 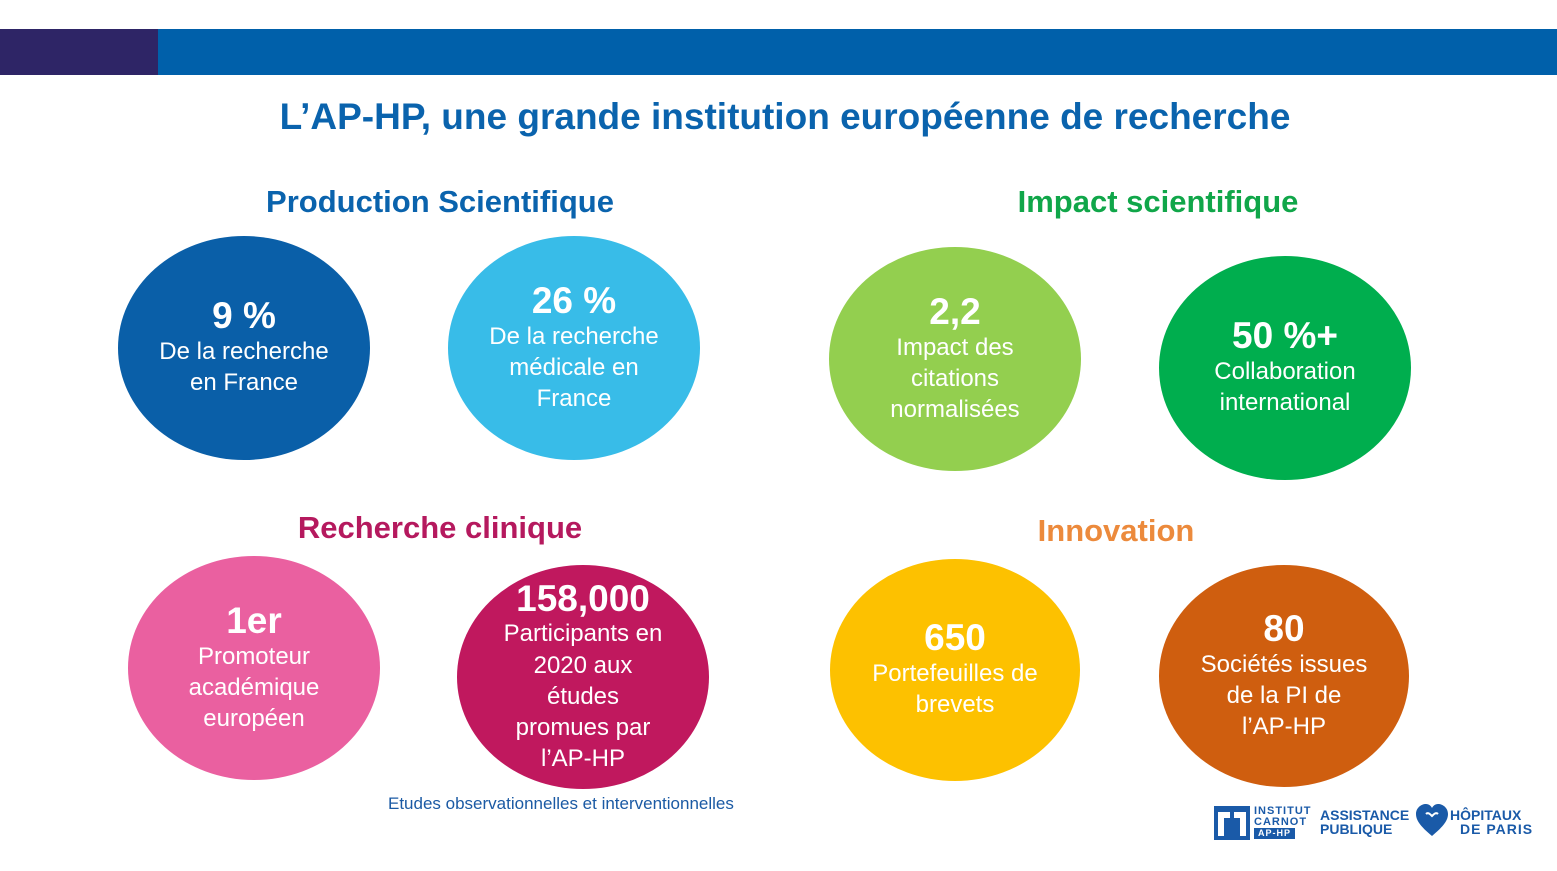 What do you see at coordinates (440, 527) in the screenshot?
I see `section-title-clinique: Recherche clinique` at bounding box center [440, 527].